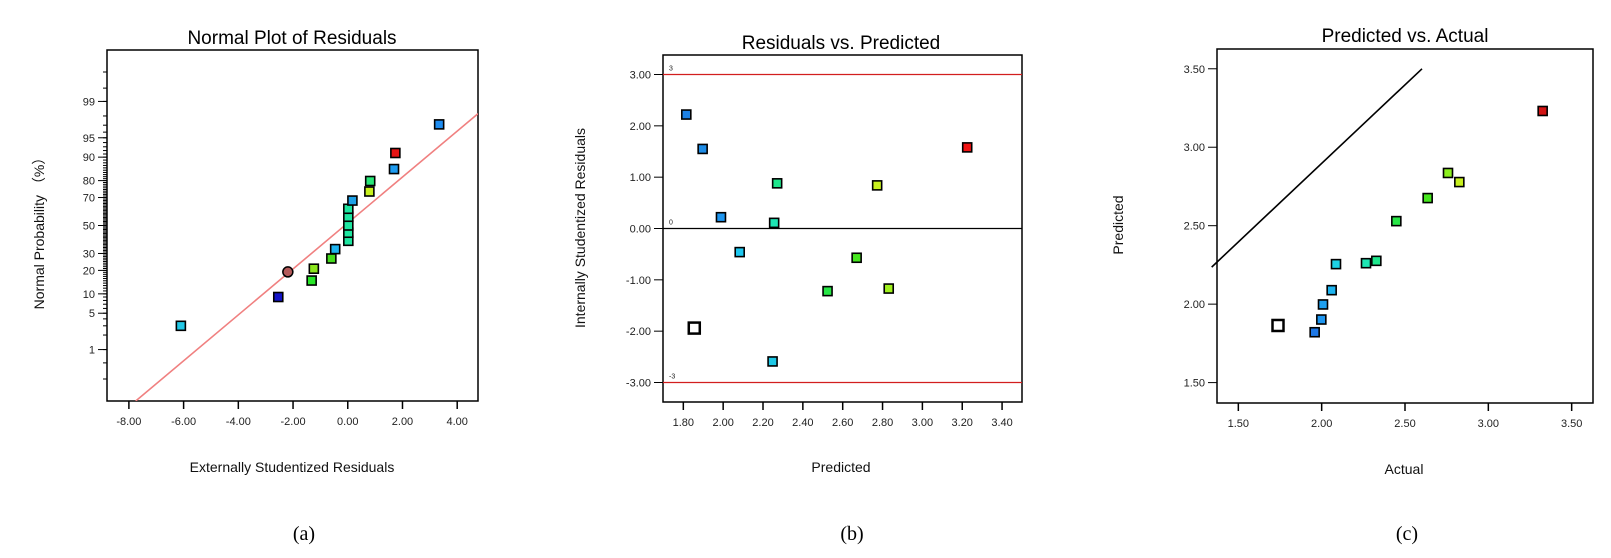 Image resolution: width=1611 pixels, height=558 pixels. I want to click on y-axis-label: Internally Studentized Residuals, so click(580, 228).